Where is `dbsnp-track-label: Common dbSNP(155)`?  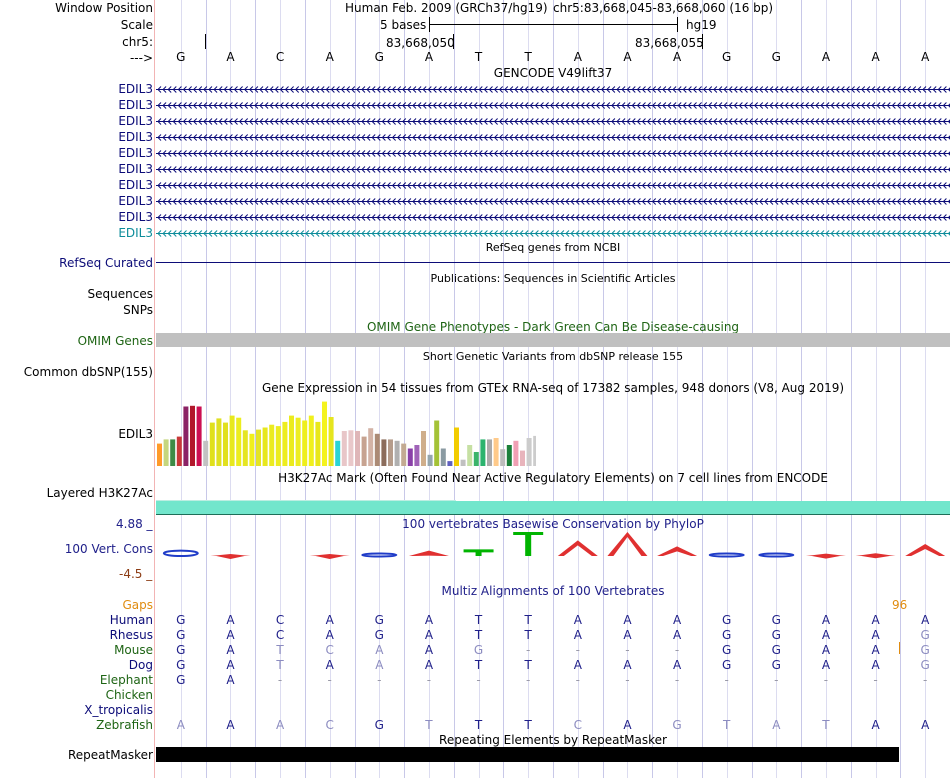
dbsnp-track-label: Common dbSNP(155) is located at coordinates (88, 372).